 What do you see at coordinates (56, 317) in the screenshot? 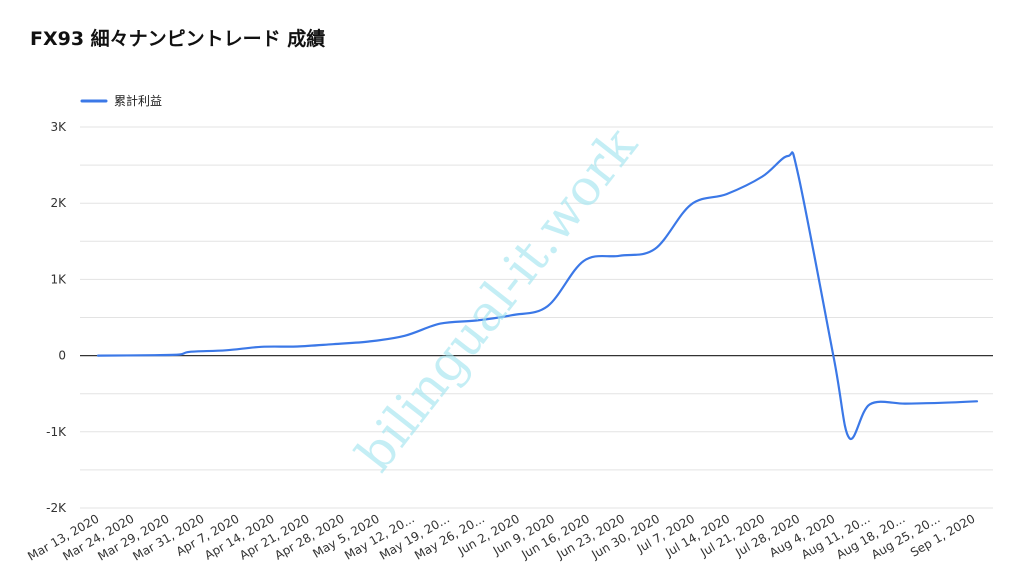
I see `y-axis-tick-labels: 3K 2K 1K 0 -1K -2K` at bounding box center [56, 317].